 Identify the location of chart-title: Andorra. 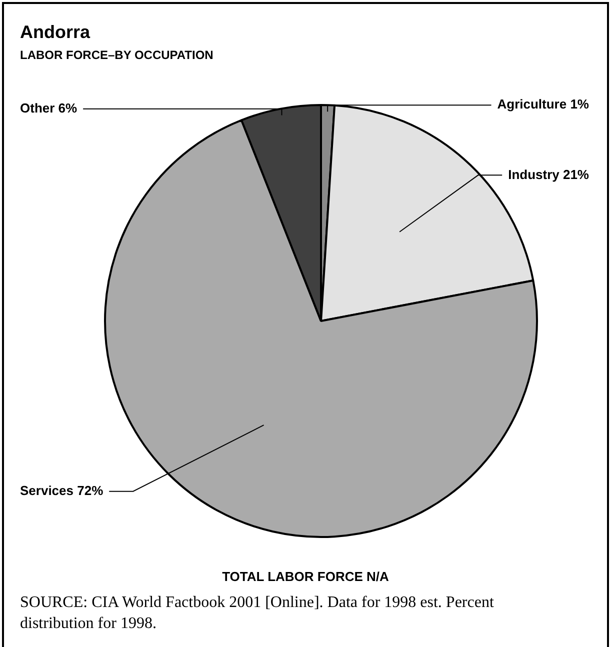
(55, 32).